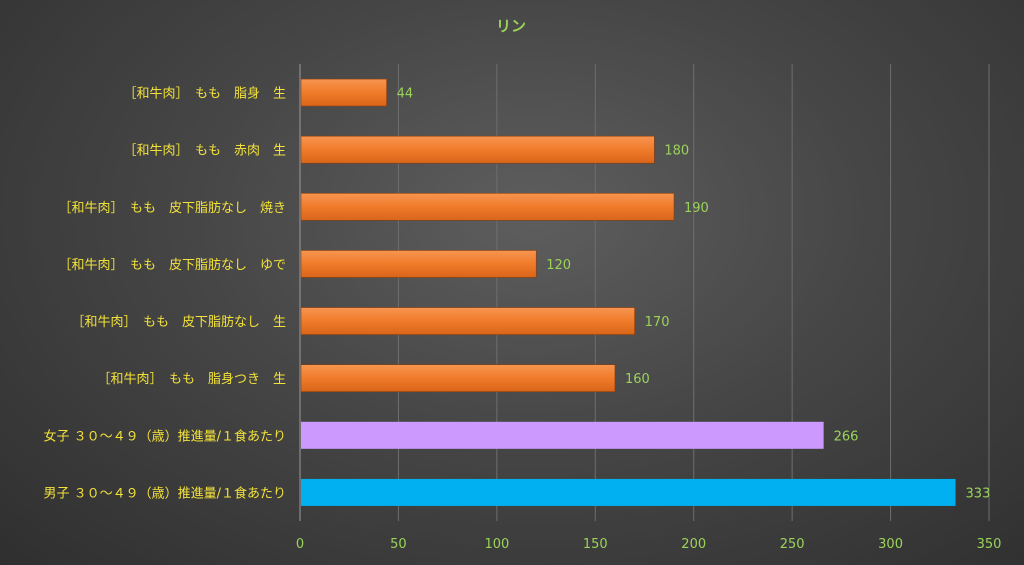 The image size is (1024, 565). I want to click on category-label: ［和牛肉］ もも 皮下脂肪なし ゆで, so click(172, 265).